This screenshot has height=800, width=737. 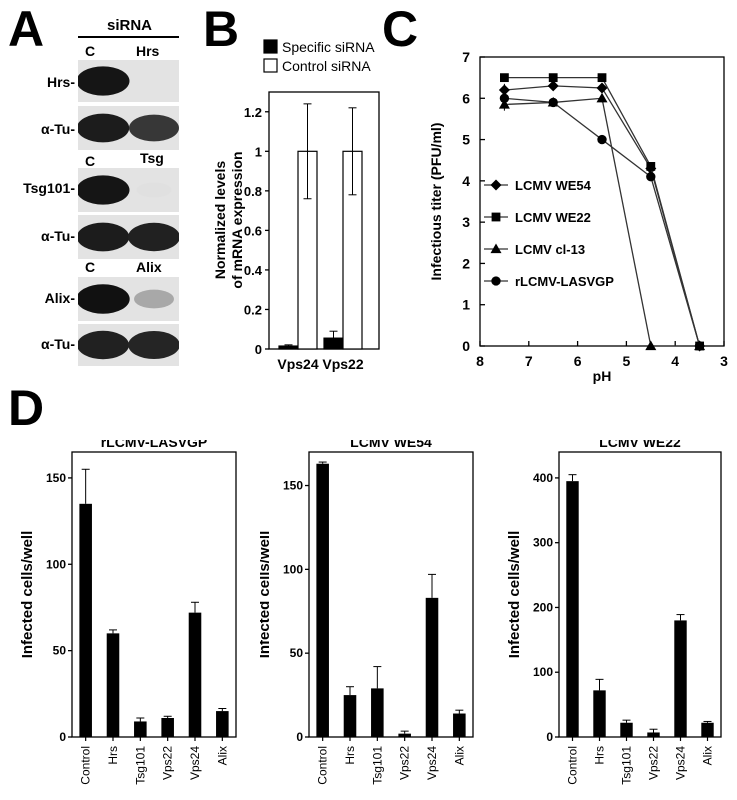 What do you see at coordinates (237, 219) in the screenshot?
I see `y-axis-label-line: of mRNA expression` at bounding box center [237, 219].